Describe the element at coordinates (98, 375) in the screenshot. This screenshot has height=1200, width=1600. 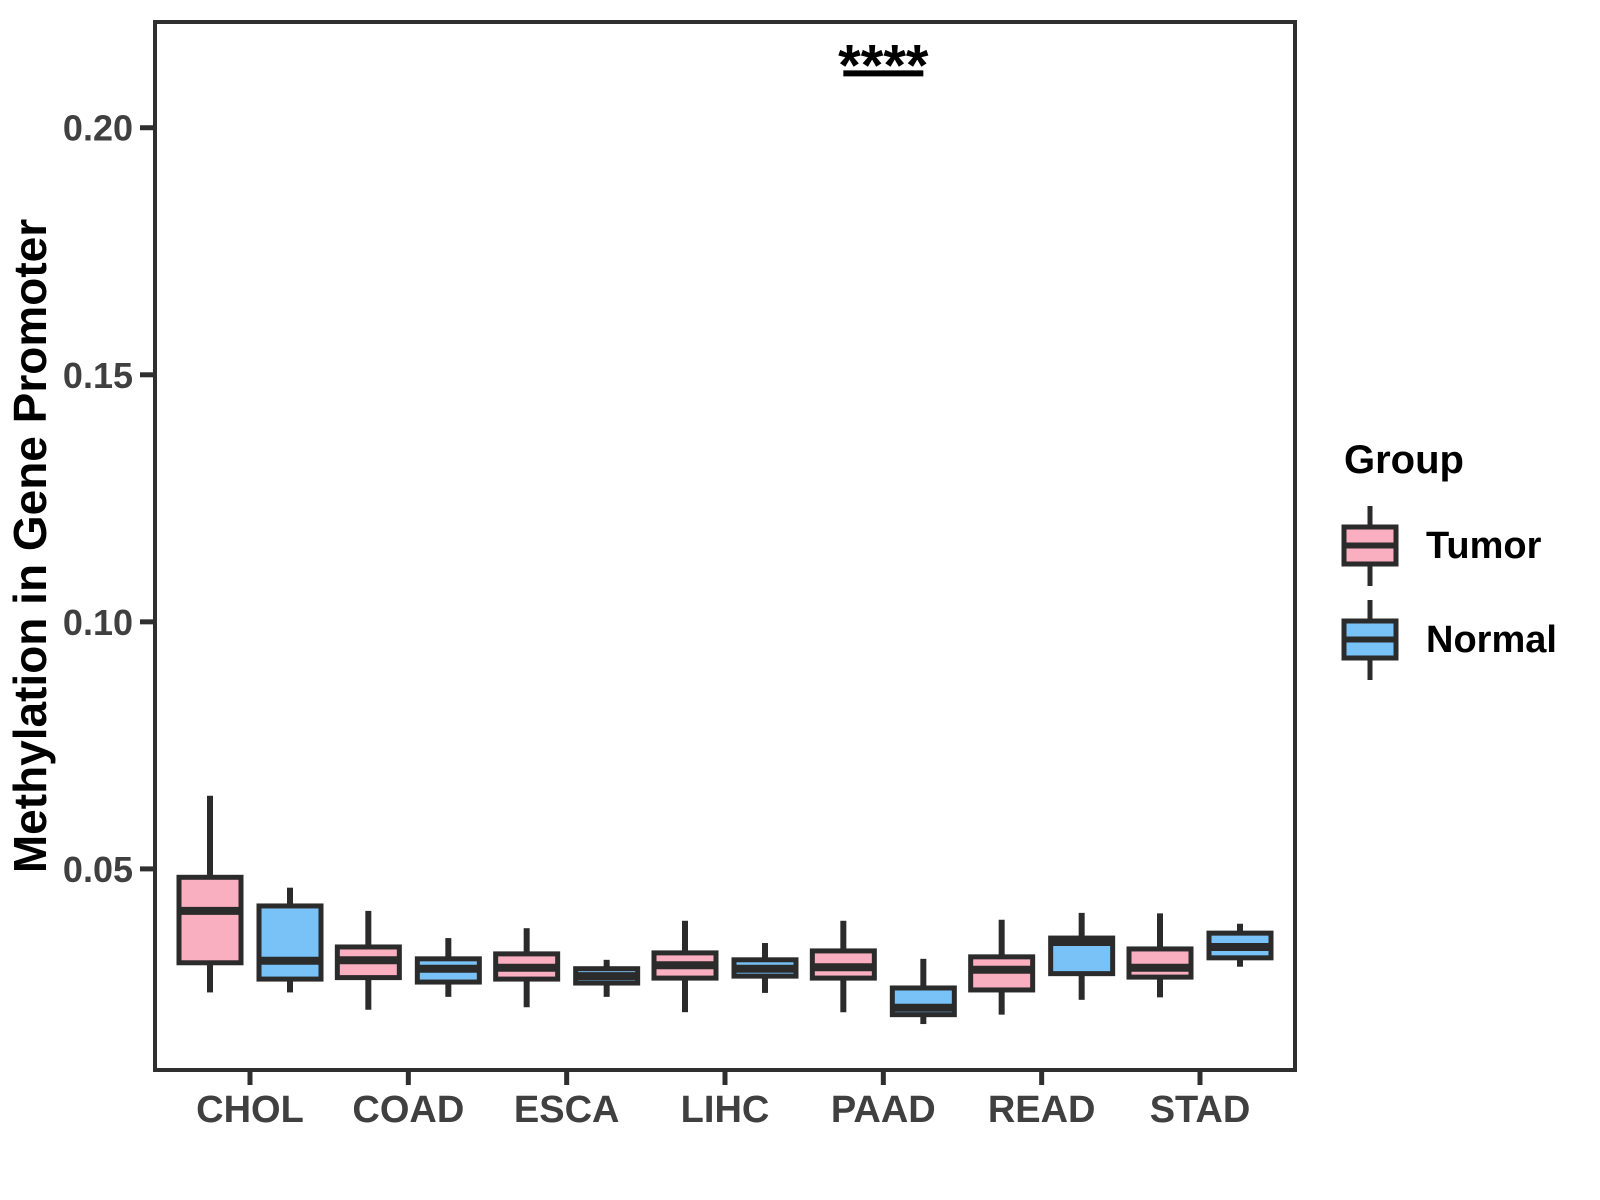
I see `y-tick-label: 0.15` at that location.